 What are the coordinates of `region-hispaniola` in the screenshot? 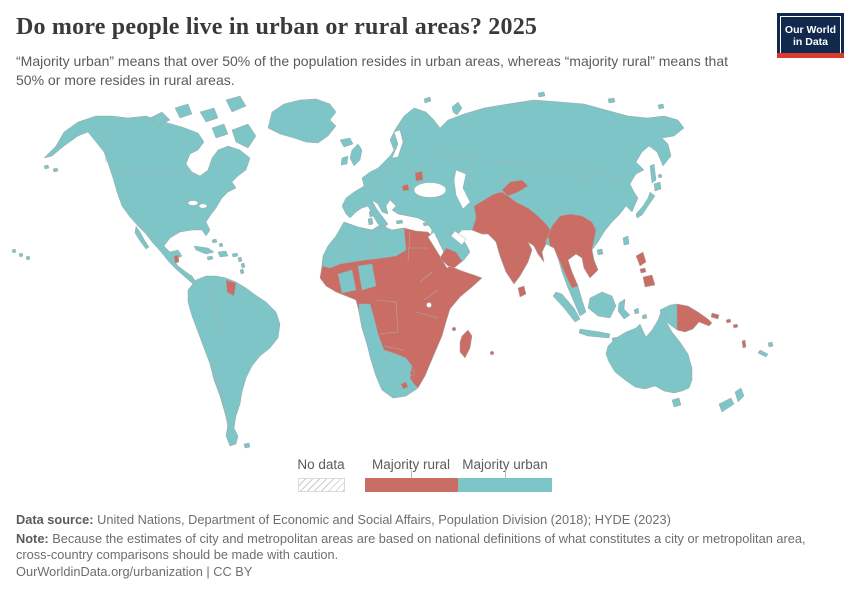 It's located at (223, 254).